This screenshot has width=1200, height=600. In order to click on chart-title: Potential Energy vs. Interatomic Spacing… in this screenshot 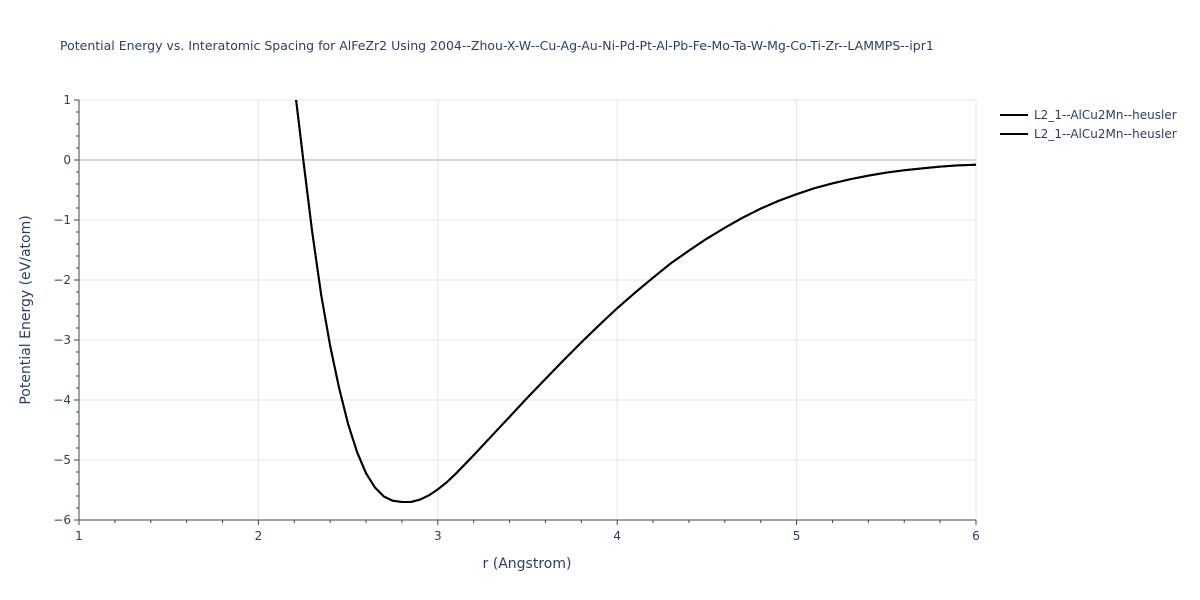, I will do `click(497, 45)`.